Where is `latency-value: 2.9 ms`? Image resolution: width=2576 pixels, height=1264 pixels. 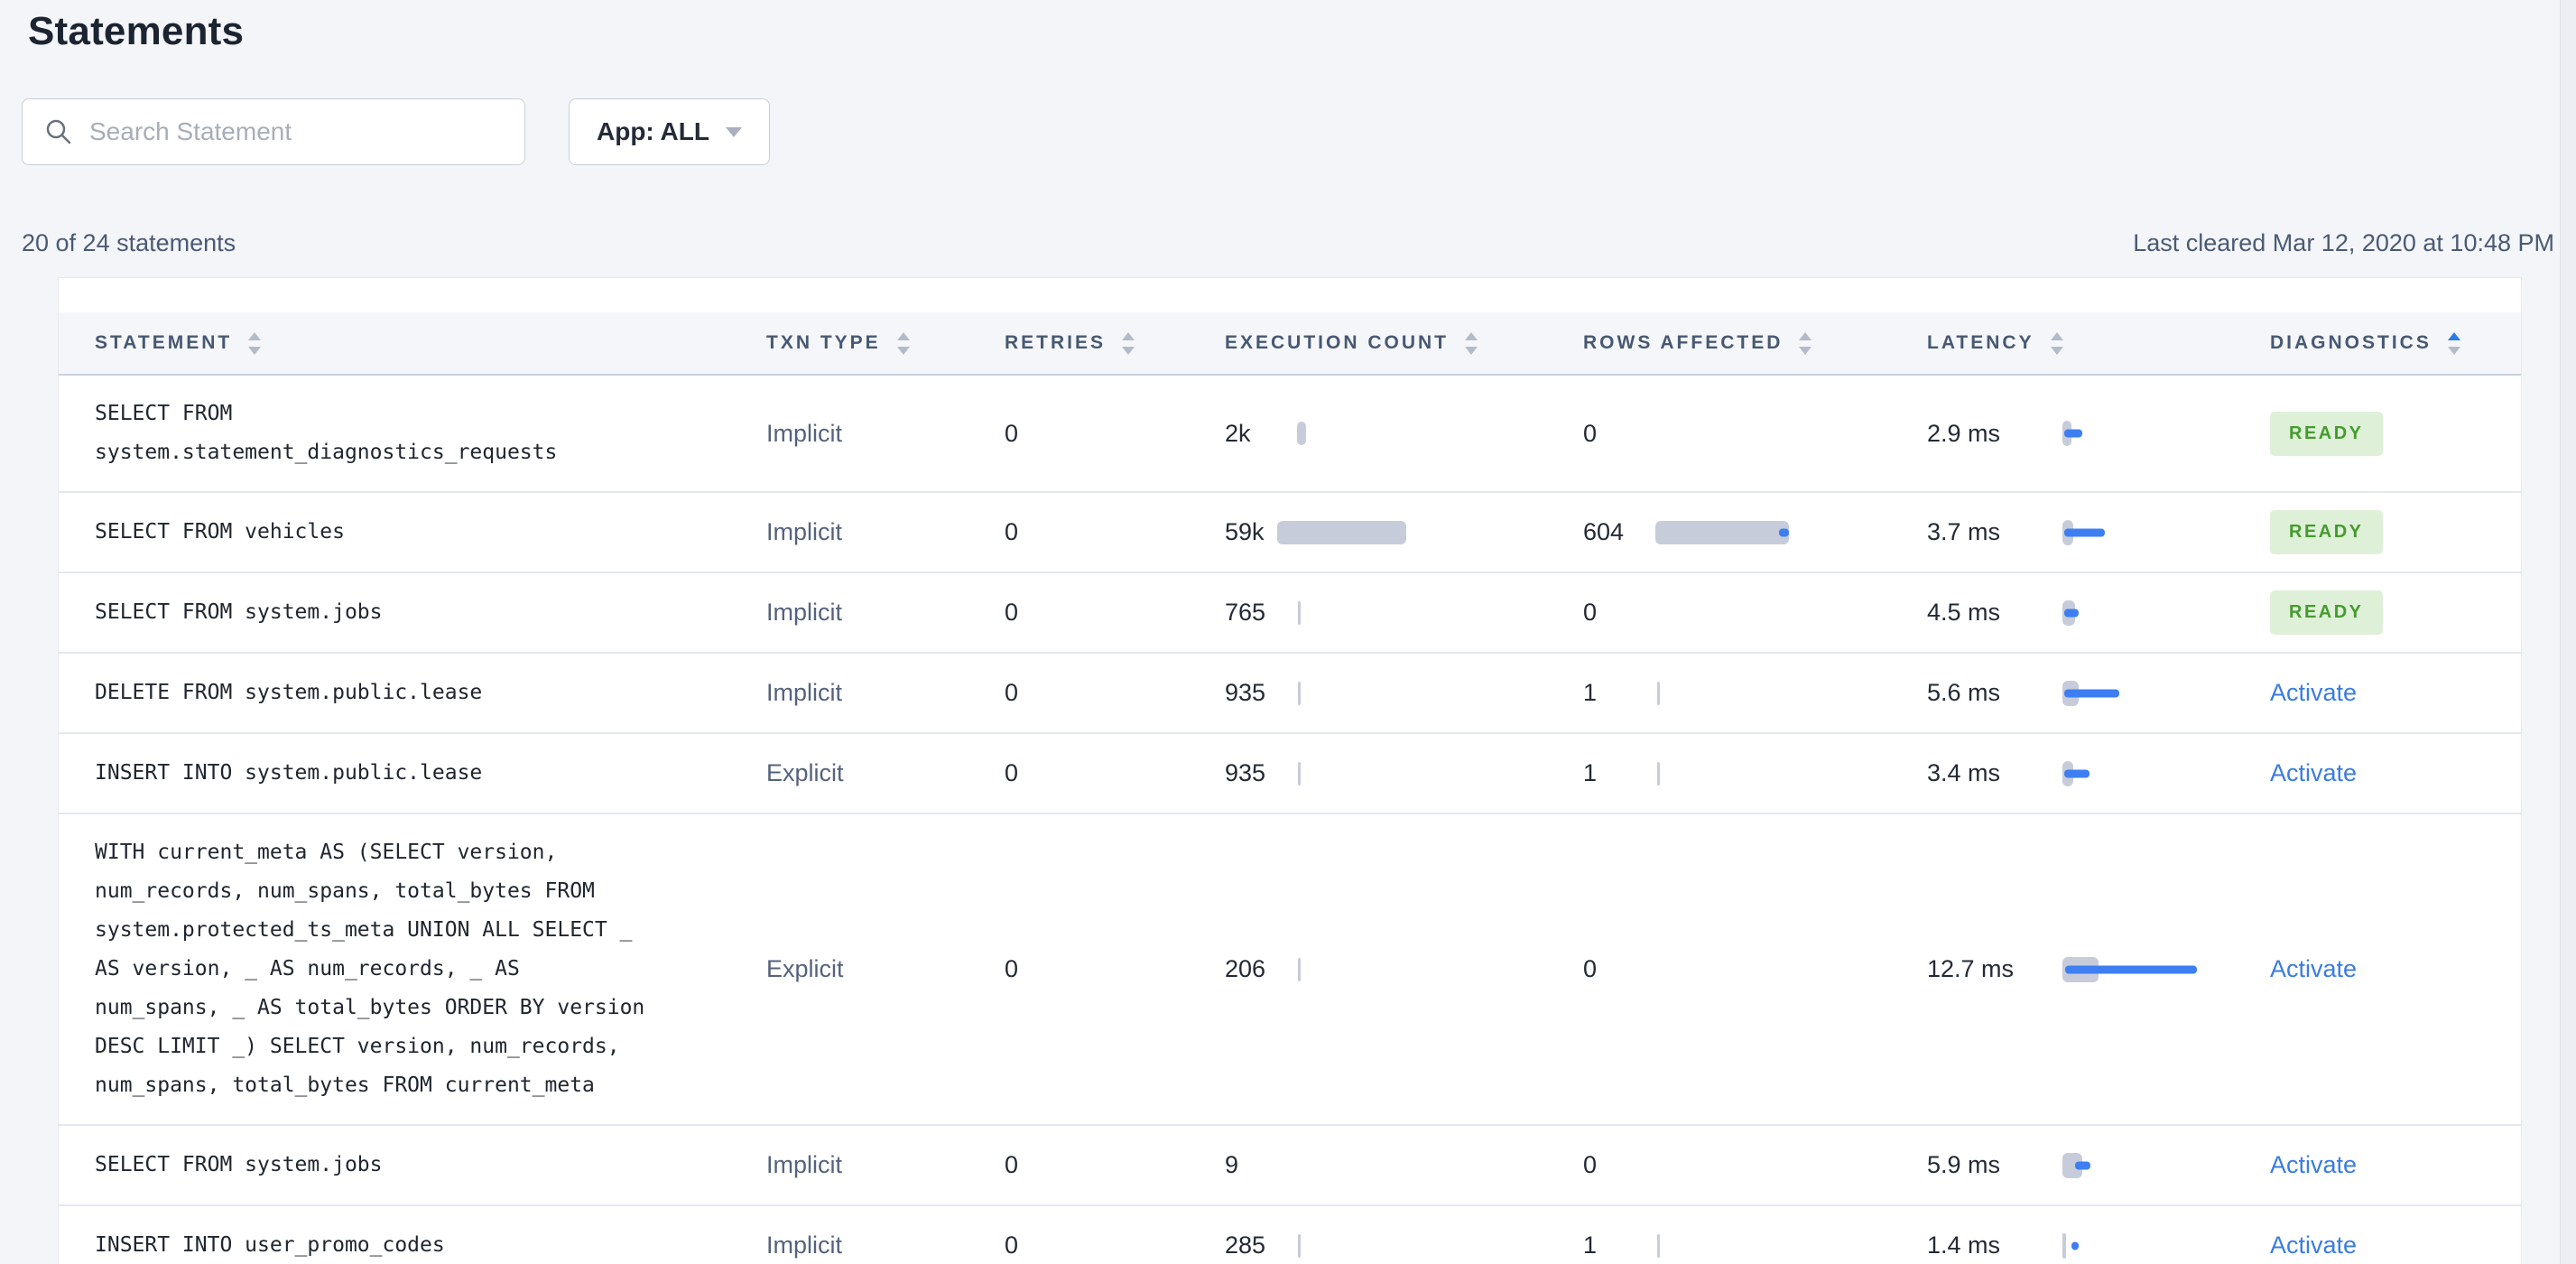 latency-value: 2.9 ms is located at coordinates (1964, 433).